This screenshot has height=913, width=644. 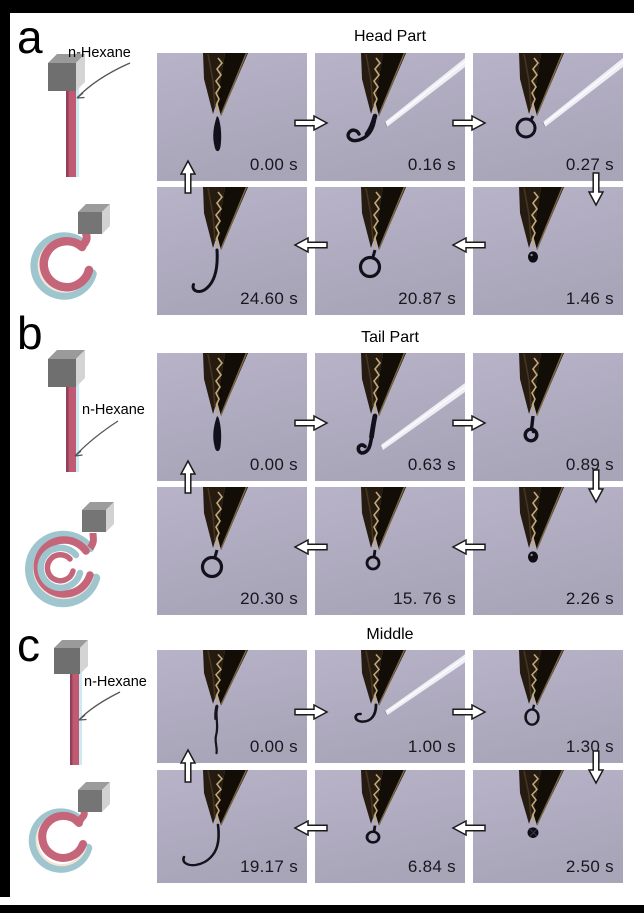 What do you see at coordinates (548, 706) in the screenshot?
I see `panel-c-frame-3: 1.30 s` at bounding box center [548, 706].